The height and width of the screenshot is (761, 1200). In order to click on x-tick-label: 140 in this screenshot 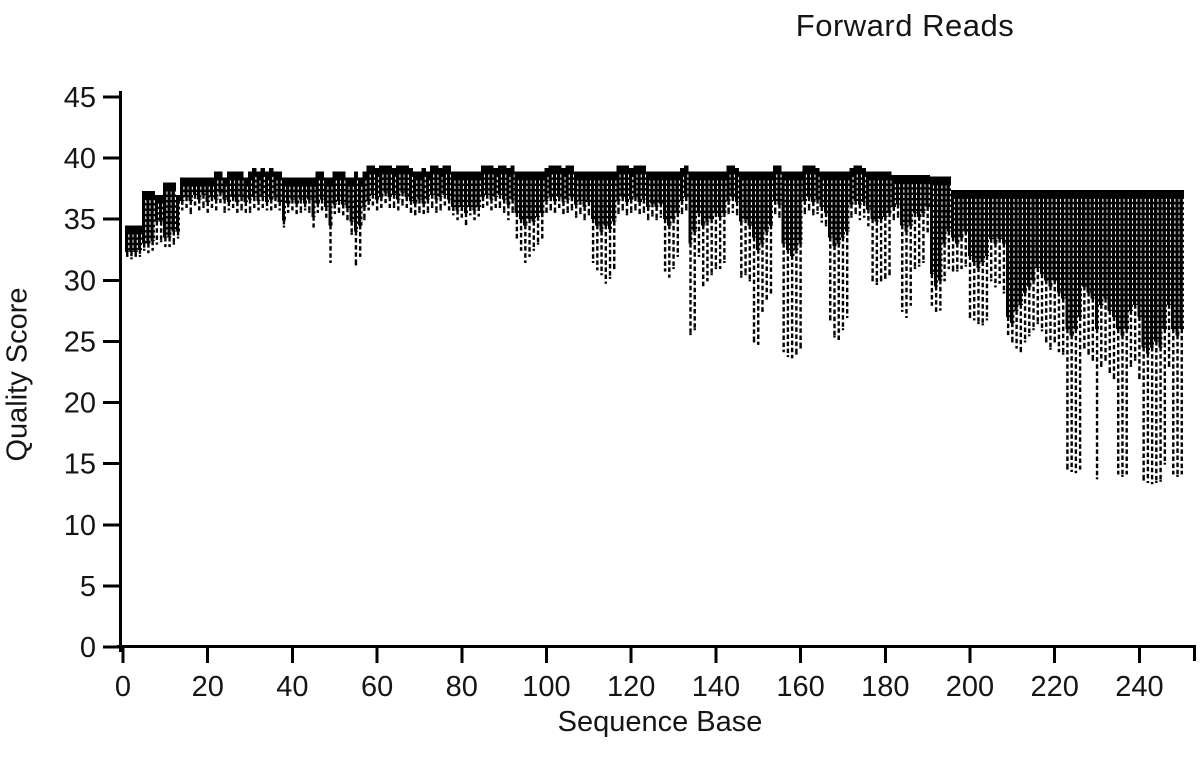, I will do `click(716, 687)`.